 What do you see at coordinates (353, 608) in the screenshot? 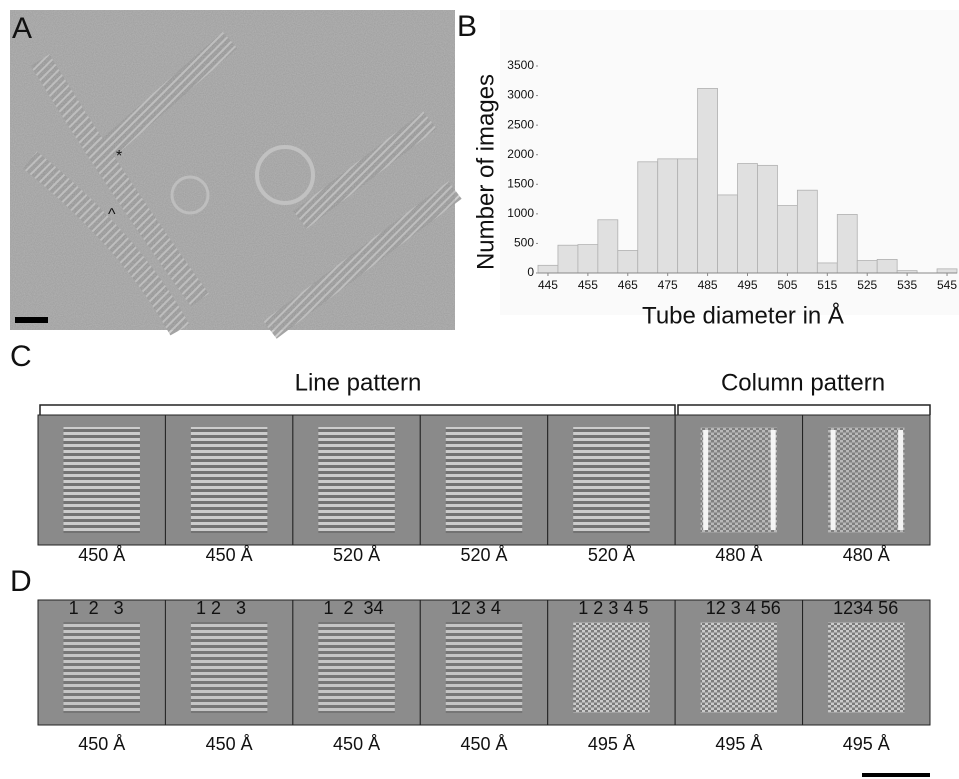
I see `ring-numbers: 1 2 34` at bounding box center [353, 608].